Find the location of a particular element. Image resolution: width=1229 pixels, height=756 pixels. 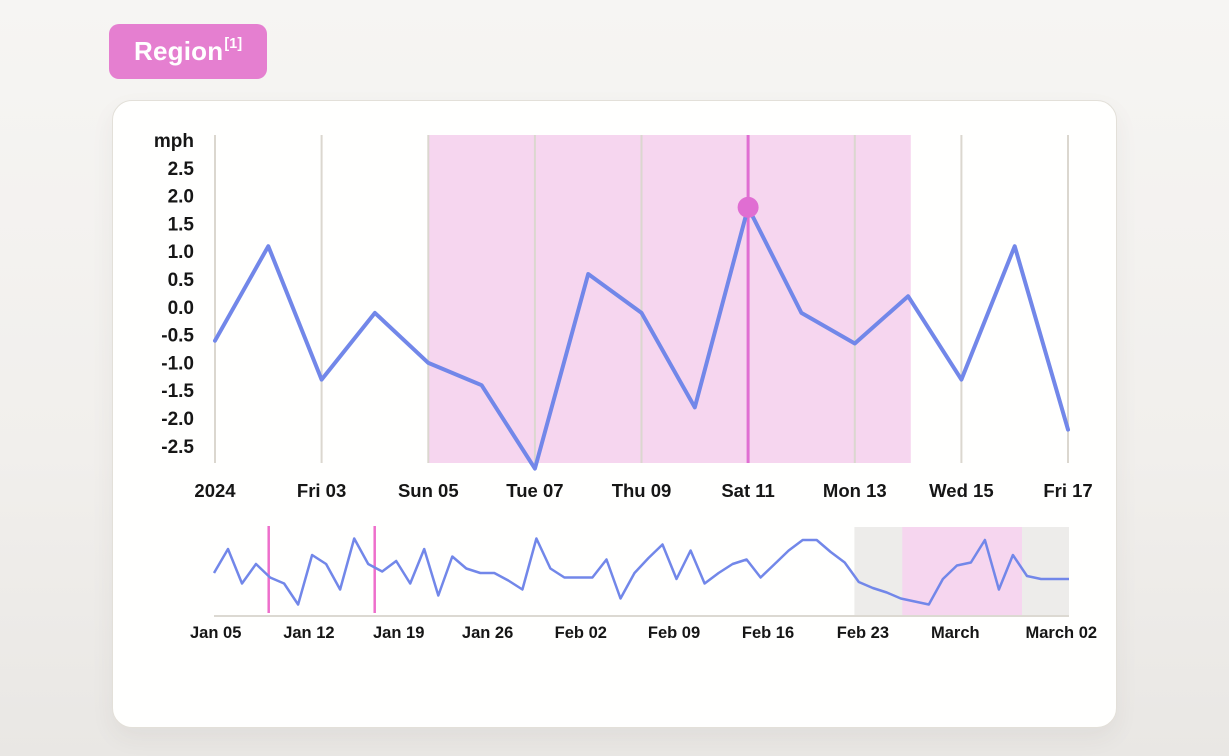

y-axis-tick-label: 2.0 is located at coordinates (181, 197).